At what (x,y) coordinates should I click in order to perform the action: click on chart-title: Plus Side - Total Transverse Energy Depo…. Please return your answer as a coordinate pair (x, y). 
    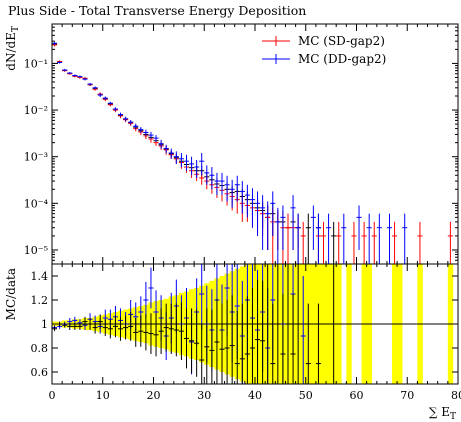
    Looking at the image, I should click on (157, 10).